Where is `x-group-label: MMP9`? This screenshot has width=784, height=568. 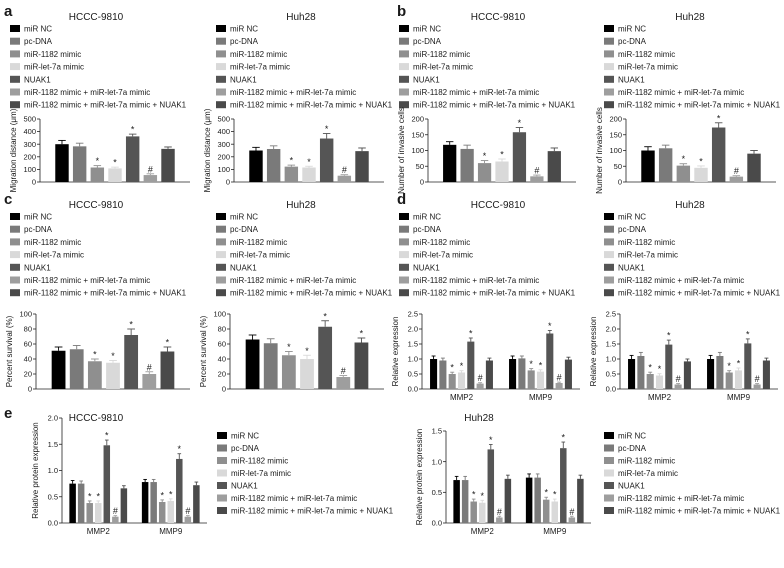
x-group-label: MMP9 is located at coordinates (171, 531).